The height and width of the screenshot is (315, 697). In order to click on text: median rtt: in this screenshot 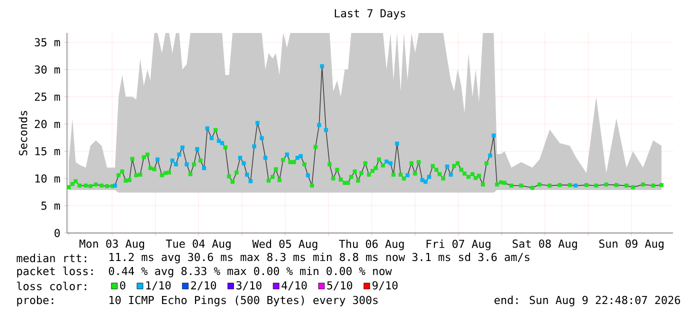, I will do `click(51, 258)`.